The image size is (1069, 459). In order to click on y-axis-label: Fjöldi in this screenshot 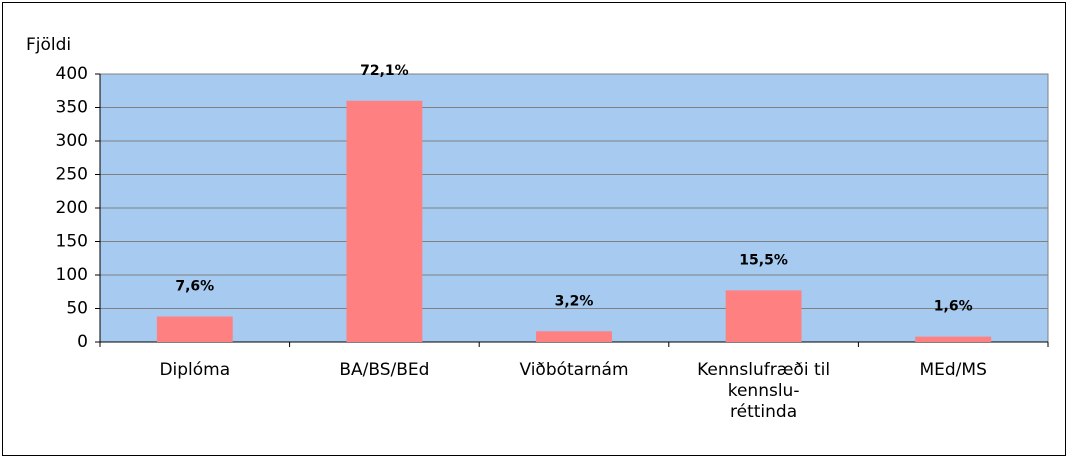, I will do `click(48, 45)`.